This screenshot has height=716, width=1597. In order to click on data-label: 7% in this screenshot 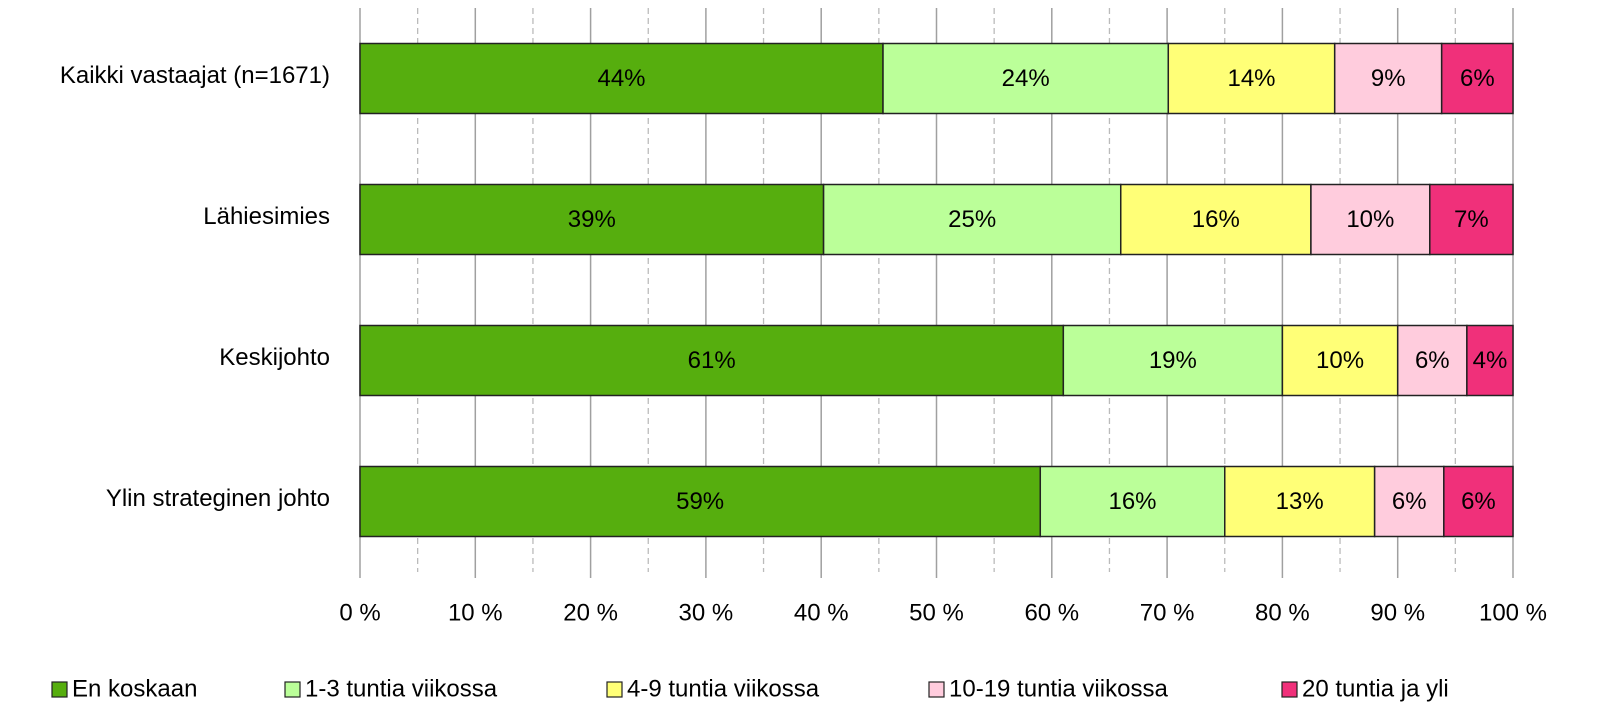, I will do `click(1471, 219)`.